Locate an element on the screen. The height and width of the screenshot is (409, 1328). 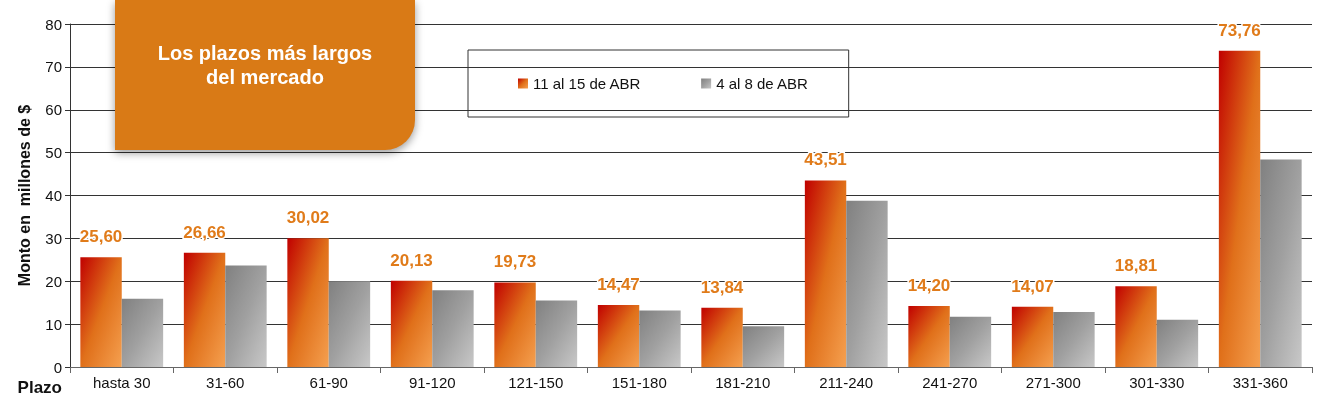
y-tick-label: 10 is located at coordinates (53, 324).